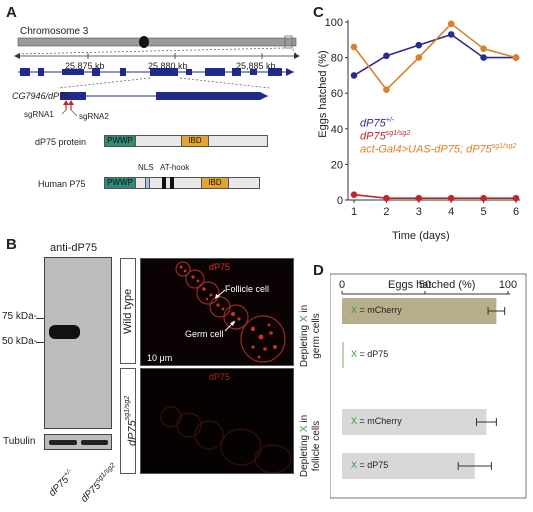 This screenshot has height=512, width=533. What do you see at coordinates (318, 12) in the screenshot?
I see `panel-letter-c: C` at bounding box center [318, 12].